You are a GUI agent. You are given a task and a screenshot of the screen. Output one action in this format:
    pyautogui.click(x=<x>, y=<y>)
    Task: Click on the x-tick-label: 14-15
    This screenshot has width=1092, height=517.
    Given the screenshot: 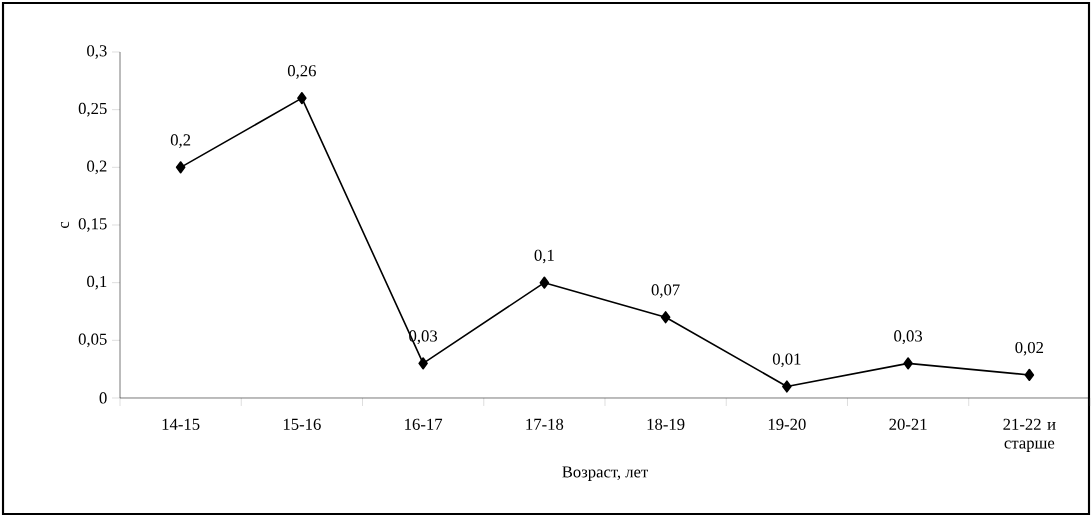 What is the action you would take?
    pyautogui.click(x=181, y=424)
    